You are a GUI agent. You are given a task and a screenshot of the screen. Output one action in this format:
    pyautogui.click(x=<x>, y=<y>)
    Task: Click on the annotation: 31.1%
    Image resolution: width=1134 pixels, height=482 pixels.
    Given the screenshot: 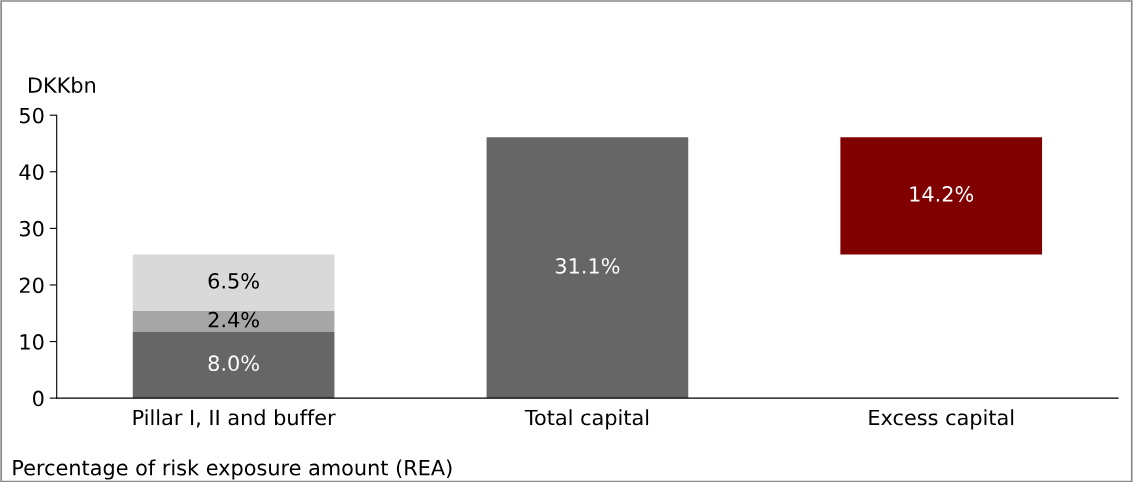 What is the action you would take?
    pyautogui.click(x=587, y=265)
    